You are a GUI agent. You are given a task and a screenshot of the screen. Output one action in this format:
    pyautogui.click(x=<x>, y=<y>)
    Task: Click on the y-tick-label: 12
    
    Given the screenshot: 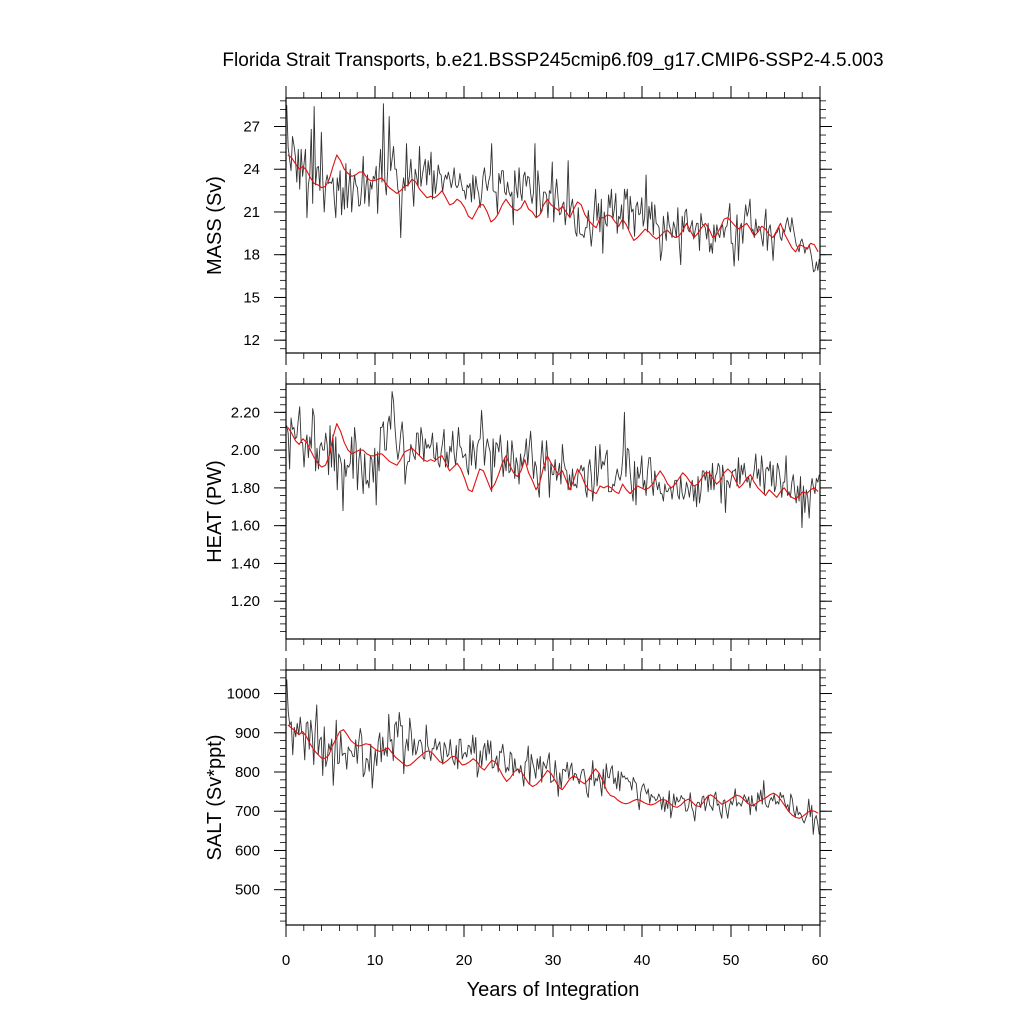 What is the action you would take?
    pyautogui.click(x=251, y=340)
    